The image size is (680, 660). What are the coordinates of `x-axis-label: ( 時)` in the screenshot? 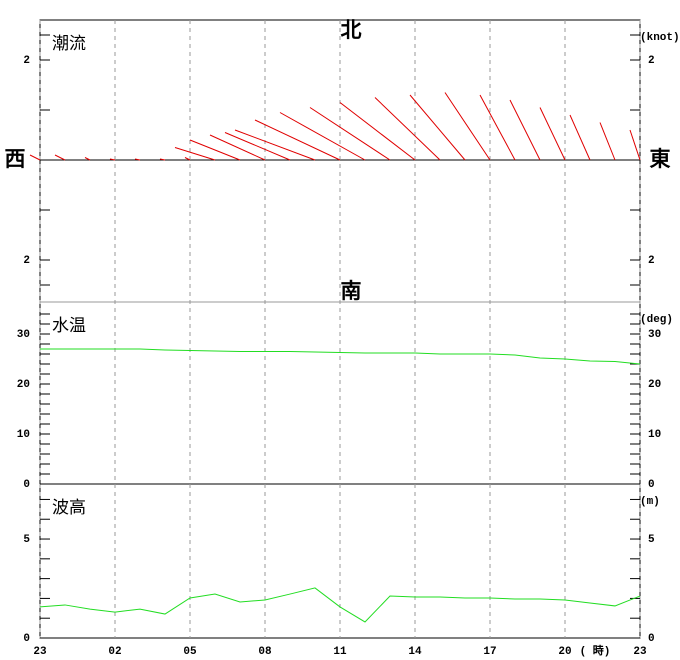 It's located at (595, 650).